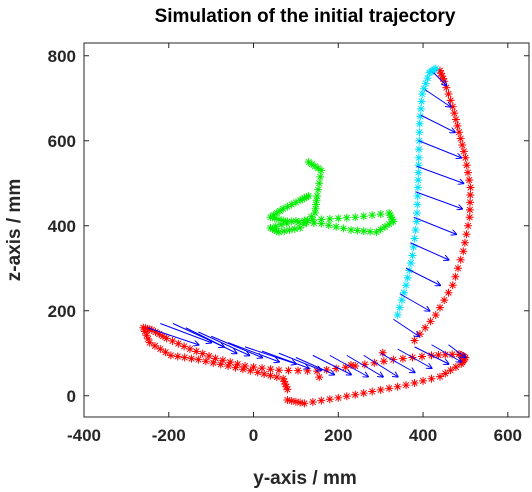 This screenshot has height=492, width=532. What do you see at coordinates (253, 435) in the screenshot?
I see `x-tick-label: 0` at bounding box center [253, 435].